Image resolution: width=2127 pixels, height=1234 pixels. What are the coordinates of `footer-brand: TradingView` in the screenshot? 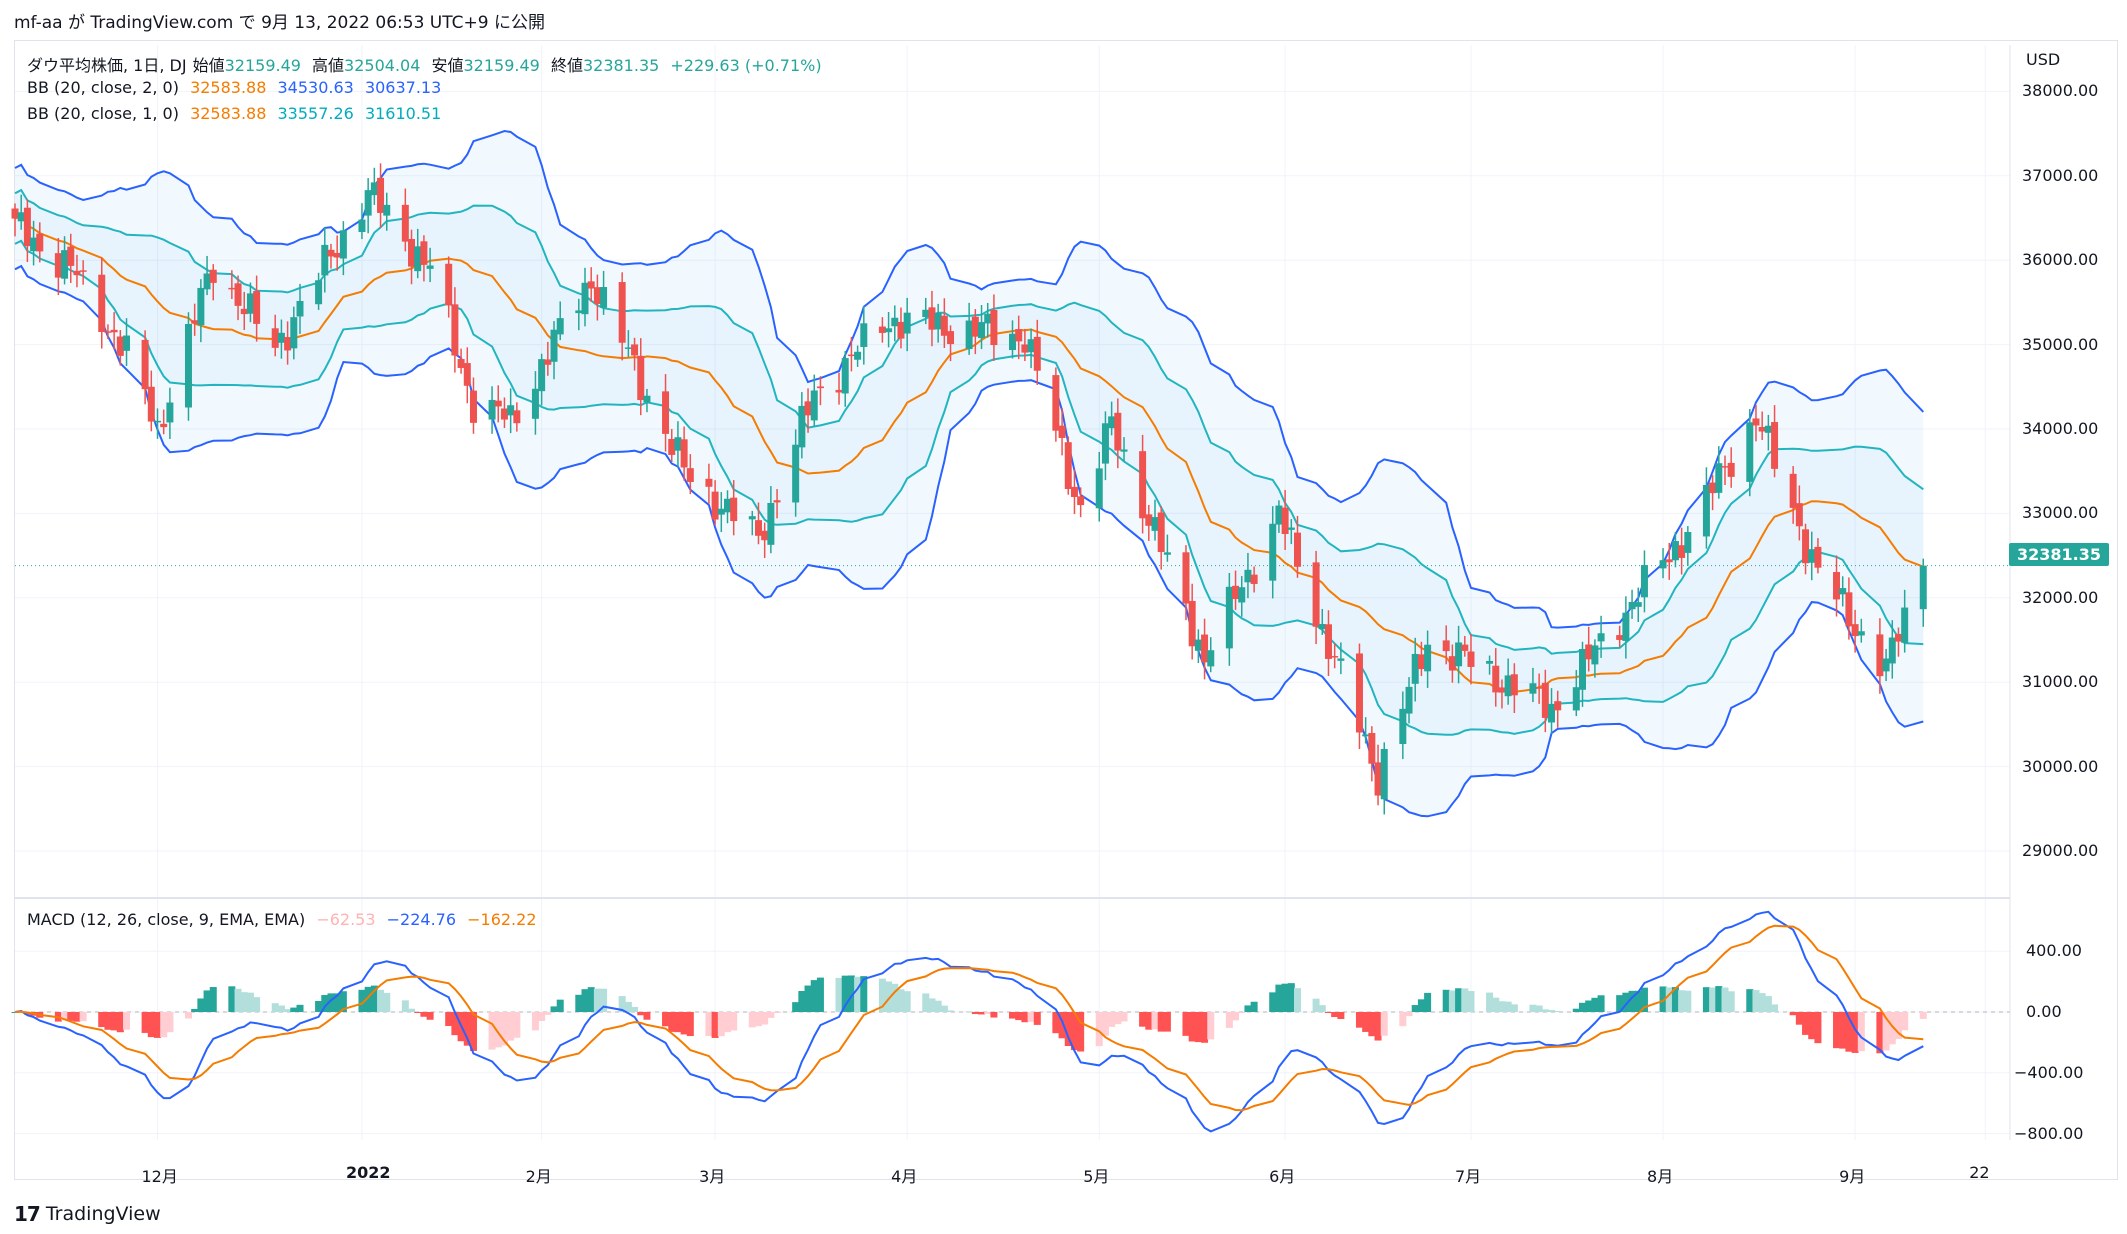 It's located at (103, 1214).